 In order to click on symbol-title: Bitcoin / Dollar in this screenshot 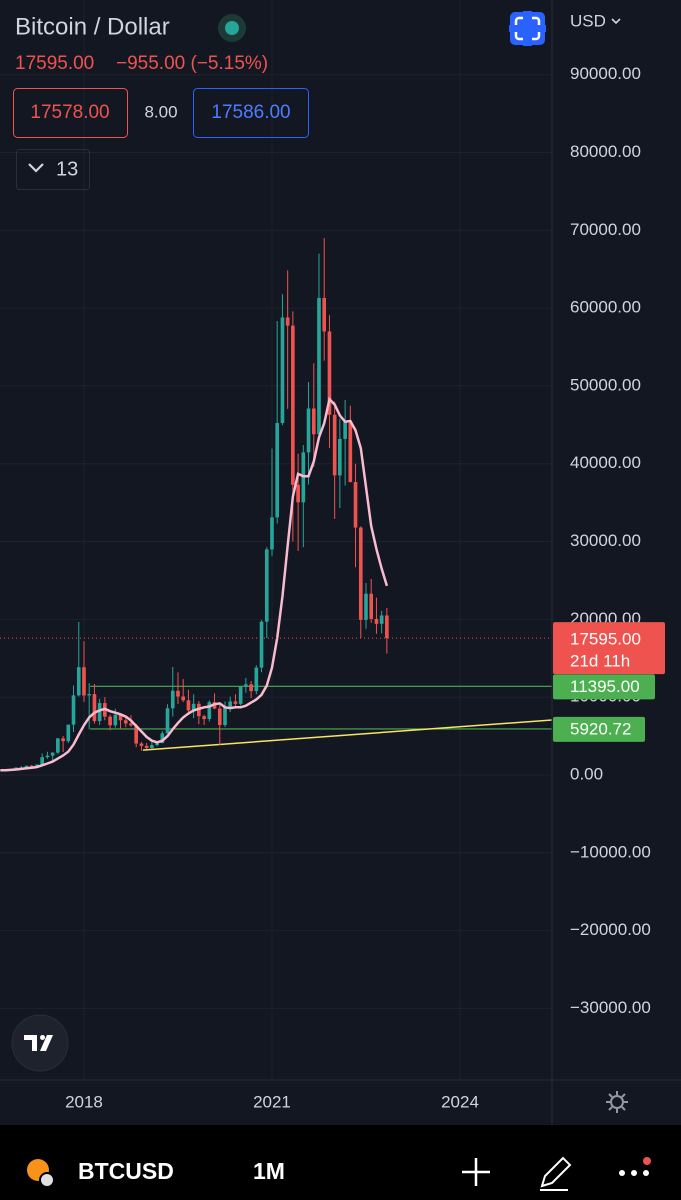, I will do `click(92, 26)`.